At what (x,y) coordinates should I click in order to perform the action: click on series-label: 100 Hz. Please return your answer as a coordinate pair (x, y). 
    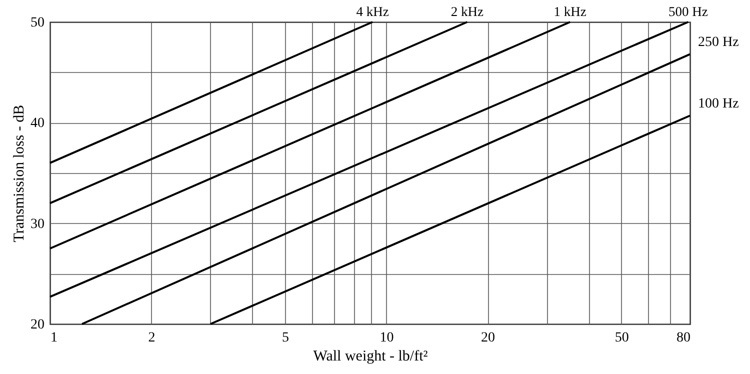
    Looking at the image, I should click on (718, 104).